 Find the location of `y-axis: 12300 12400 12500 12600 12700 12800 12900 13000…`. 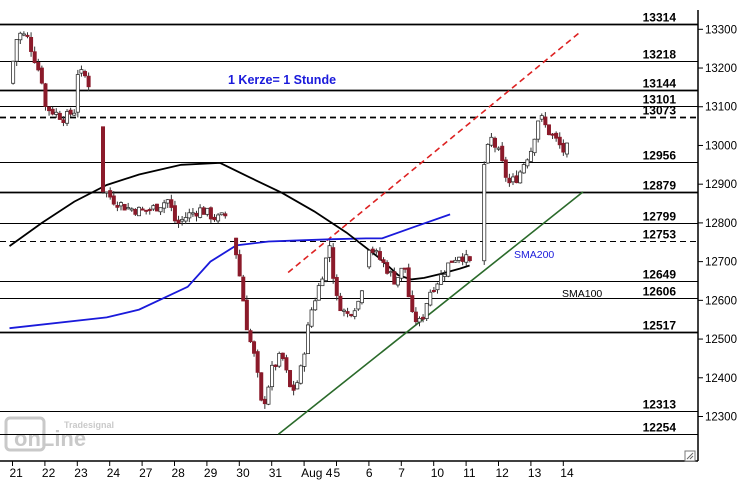

y-axis: 12300 12400 12500 12600 12700 12800 12900 13000… is located at coordinates (717, 224).